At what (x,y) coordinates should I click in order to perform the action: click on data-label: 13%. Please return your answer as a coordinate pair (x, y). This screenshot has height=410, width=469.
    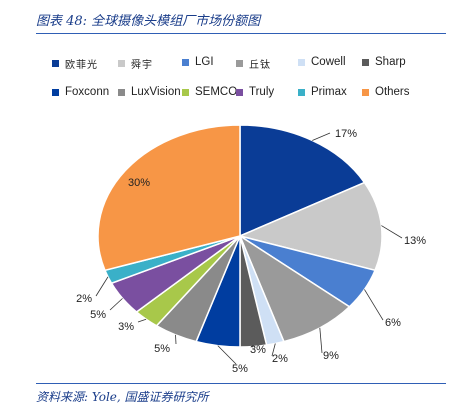
    Looking at the image, I should click on (415, 241).